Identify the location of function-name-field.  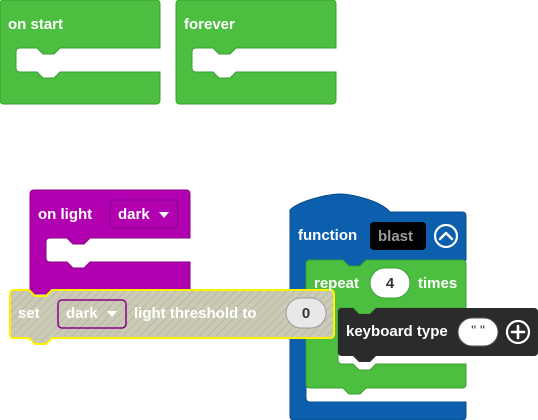
(398, 236).